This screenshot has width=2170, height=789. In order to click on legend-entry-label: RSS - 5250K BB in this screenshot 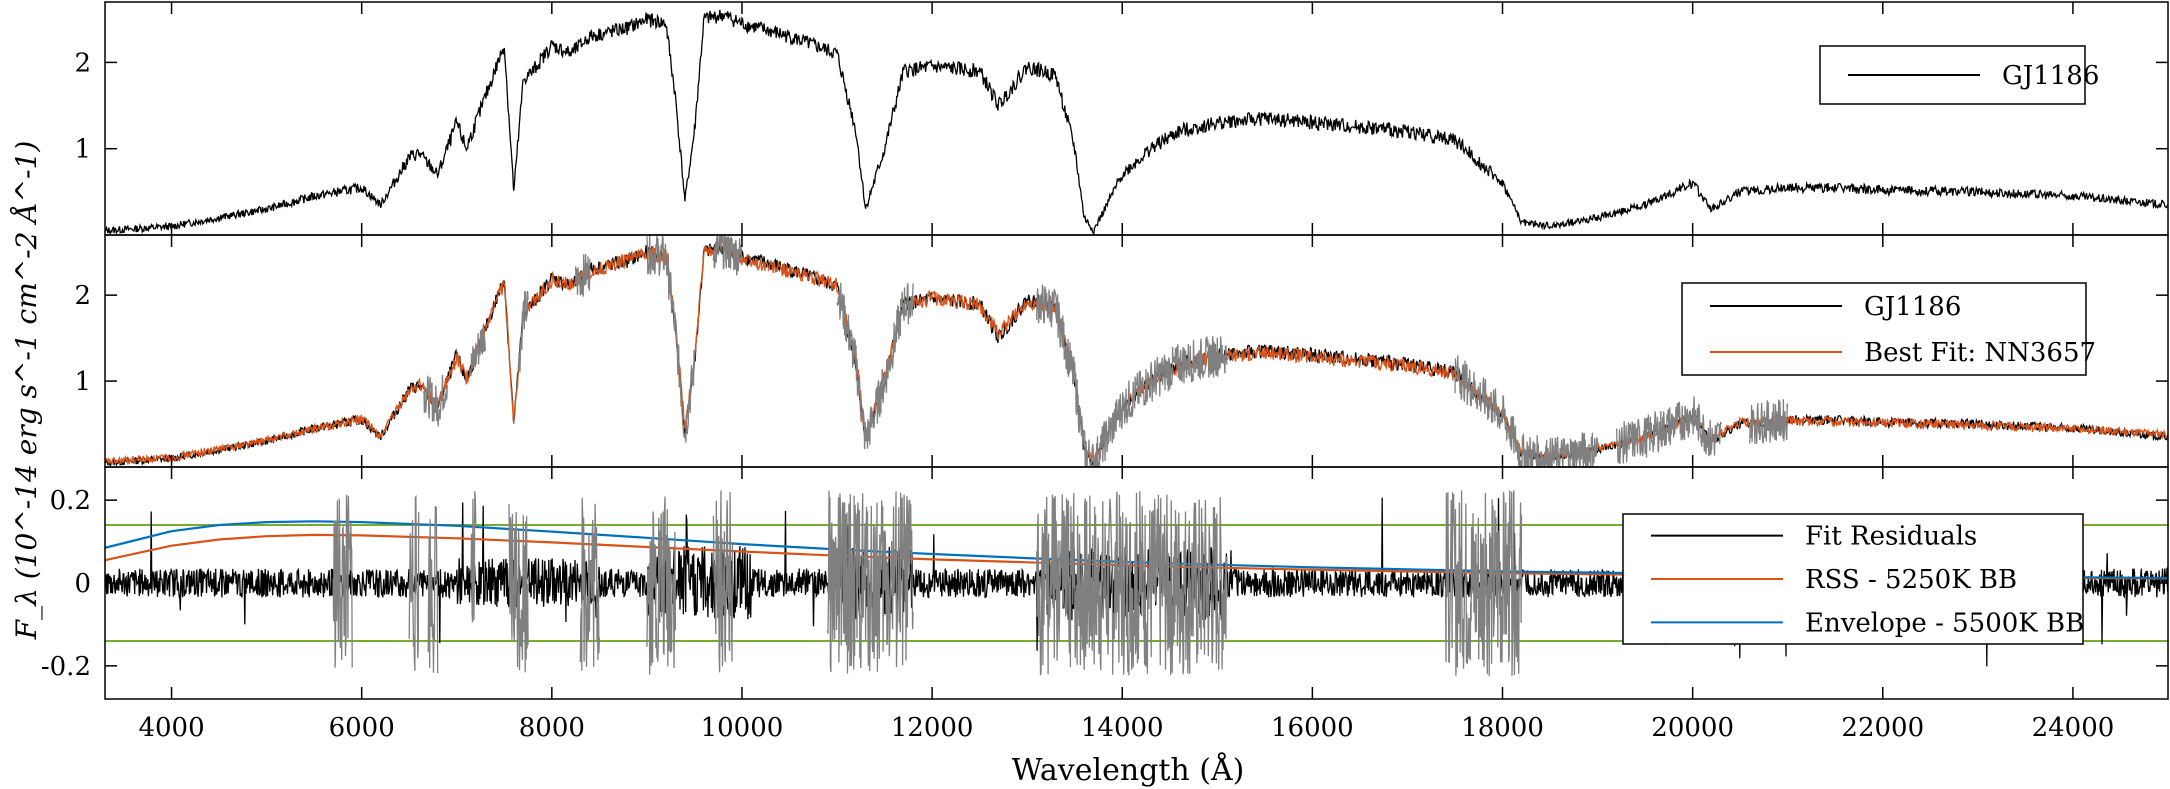, I will do `click(1911, 580)`.